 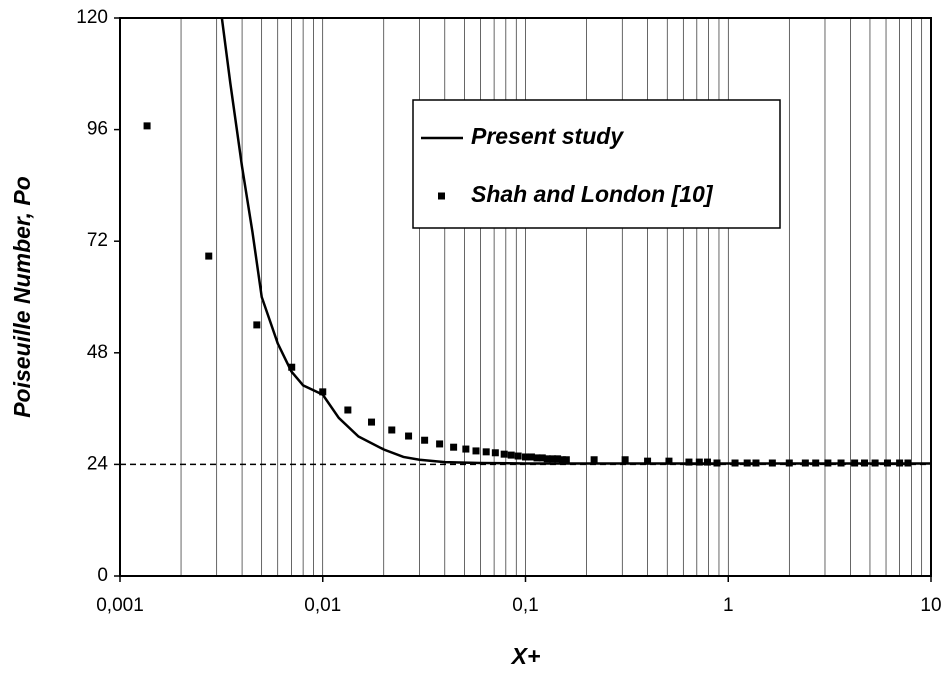 What do you see at coordinates (322, 605) in the screenshot?
I see `x-tick-label: 0,01` at bounding box center [322, 605].